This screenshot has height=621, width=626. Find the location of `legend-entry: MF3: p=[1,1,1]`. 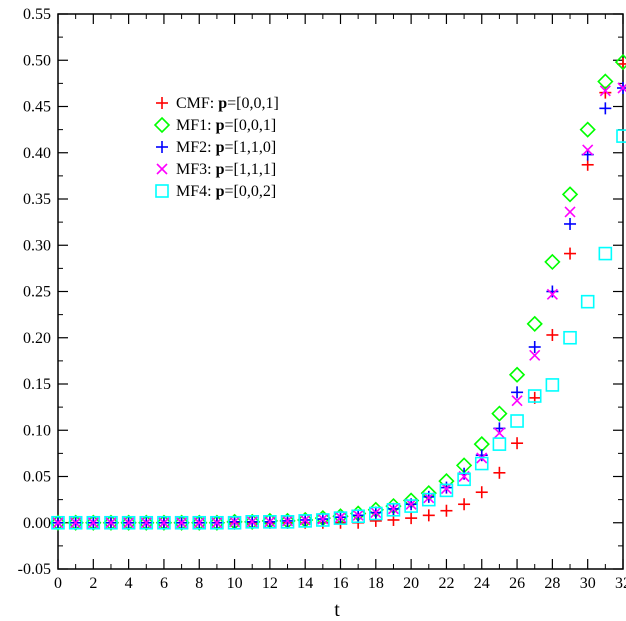

legend-entry: MF3: p=[1,1,1] is located at coordinates (226, 169).